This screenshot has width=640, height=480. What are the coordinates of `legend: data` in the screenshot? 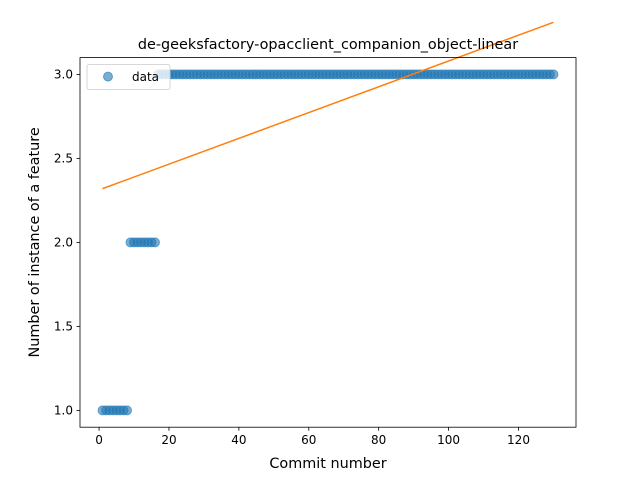 It's located at (128, 77).